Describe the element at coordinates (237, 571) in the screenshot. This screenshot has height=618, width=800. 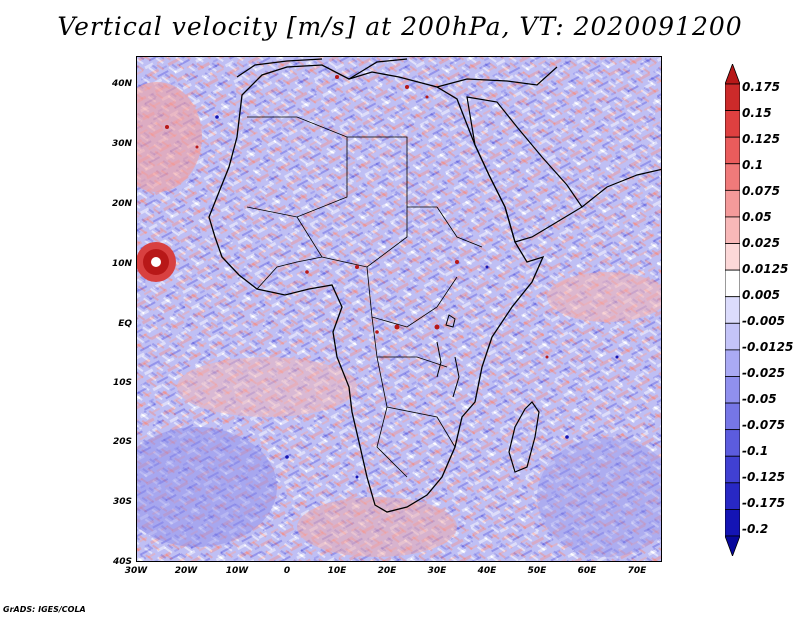
I see `lon-label-10w: 10W` at that location.